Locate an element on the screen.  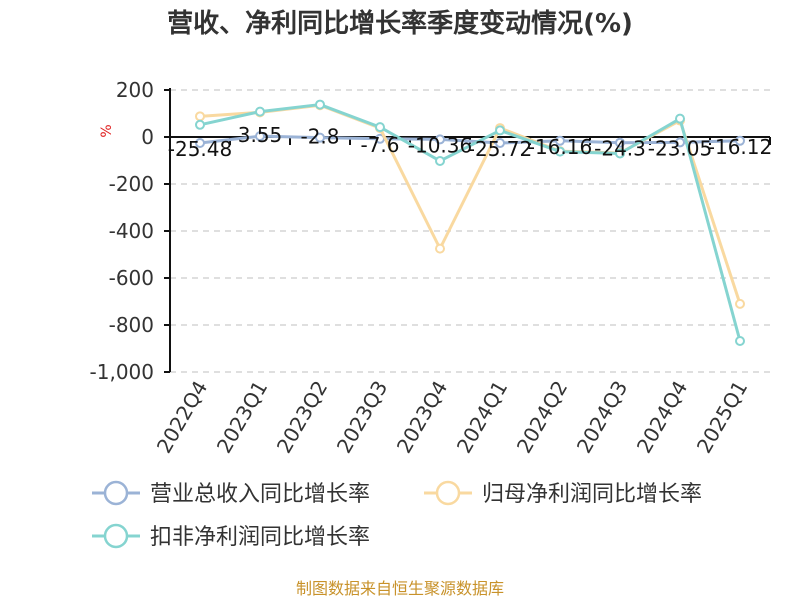
y-tick-labels: 200 0 -200 -400 -600 -800 -1,000 is located at coordinates (122, 231).